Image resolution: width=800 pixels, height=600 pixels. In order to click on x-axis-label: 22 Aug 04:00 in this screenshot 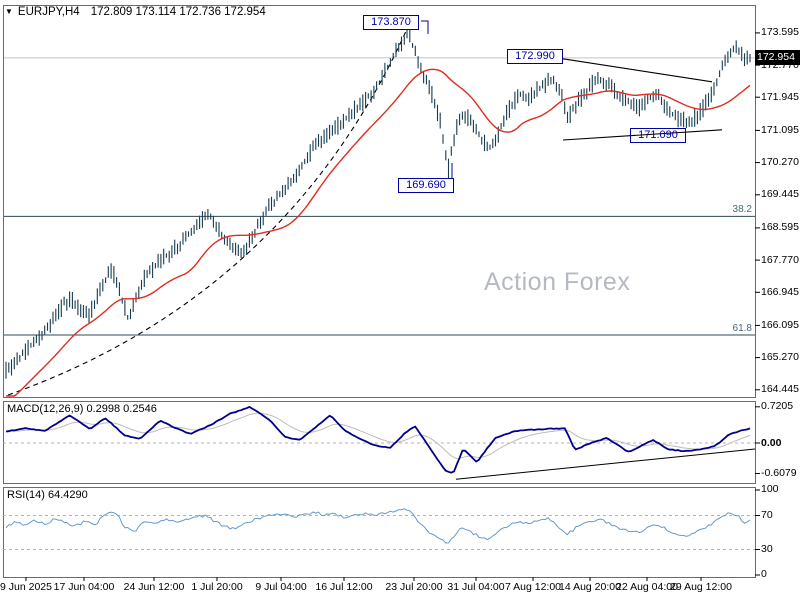, I will do `click(647, 587)`.